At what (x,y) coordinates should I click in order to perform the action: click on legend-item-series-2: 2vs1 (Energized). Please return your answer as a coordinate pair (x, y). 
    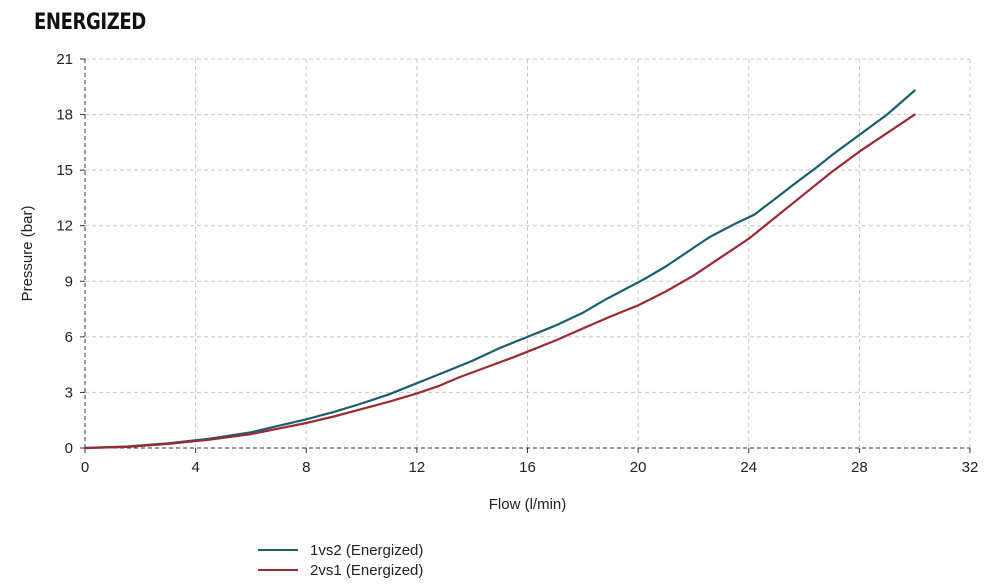
    Looking at the image, I should click on (340, 570).